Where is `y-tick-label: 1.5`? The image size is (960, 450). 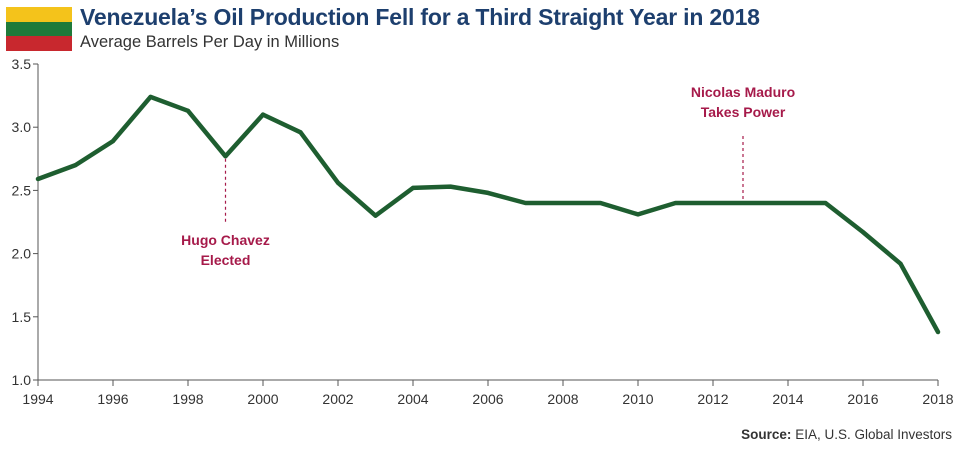 y-tick-label: 1.5 is located at coordinates (22, 317).